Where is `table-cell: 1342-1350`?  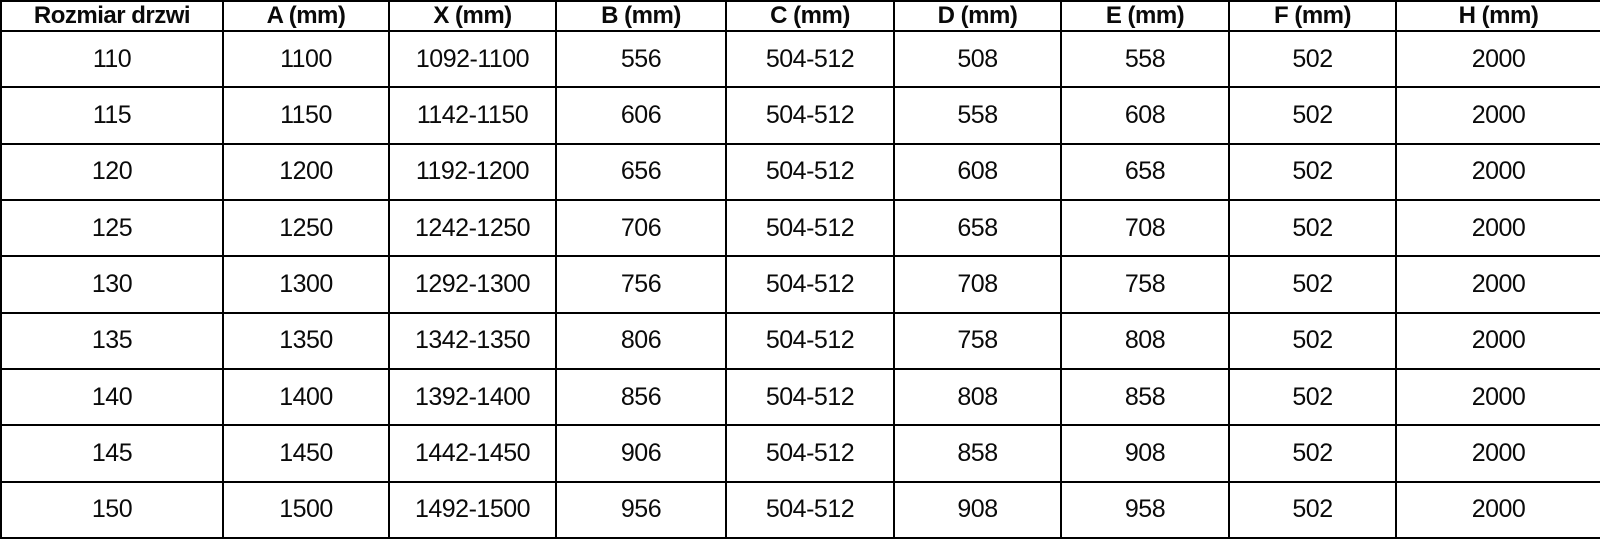
table-cell: 1342-1350 is located at coordinates (472, 340).